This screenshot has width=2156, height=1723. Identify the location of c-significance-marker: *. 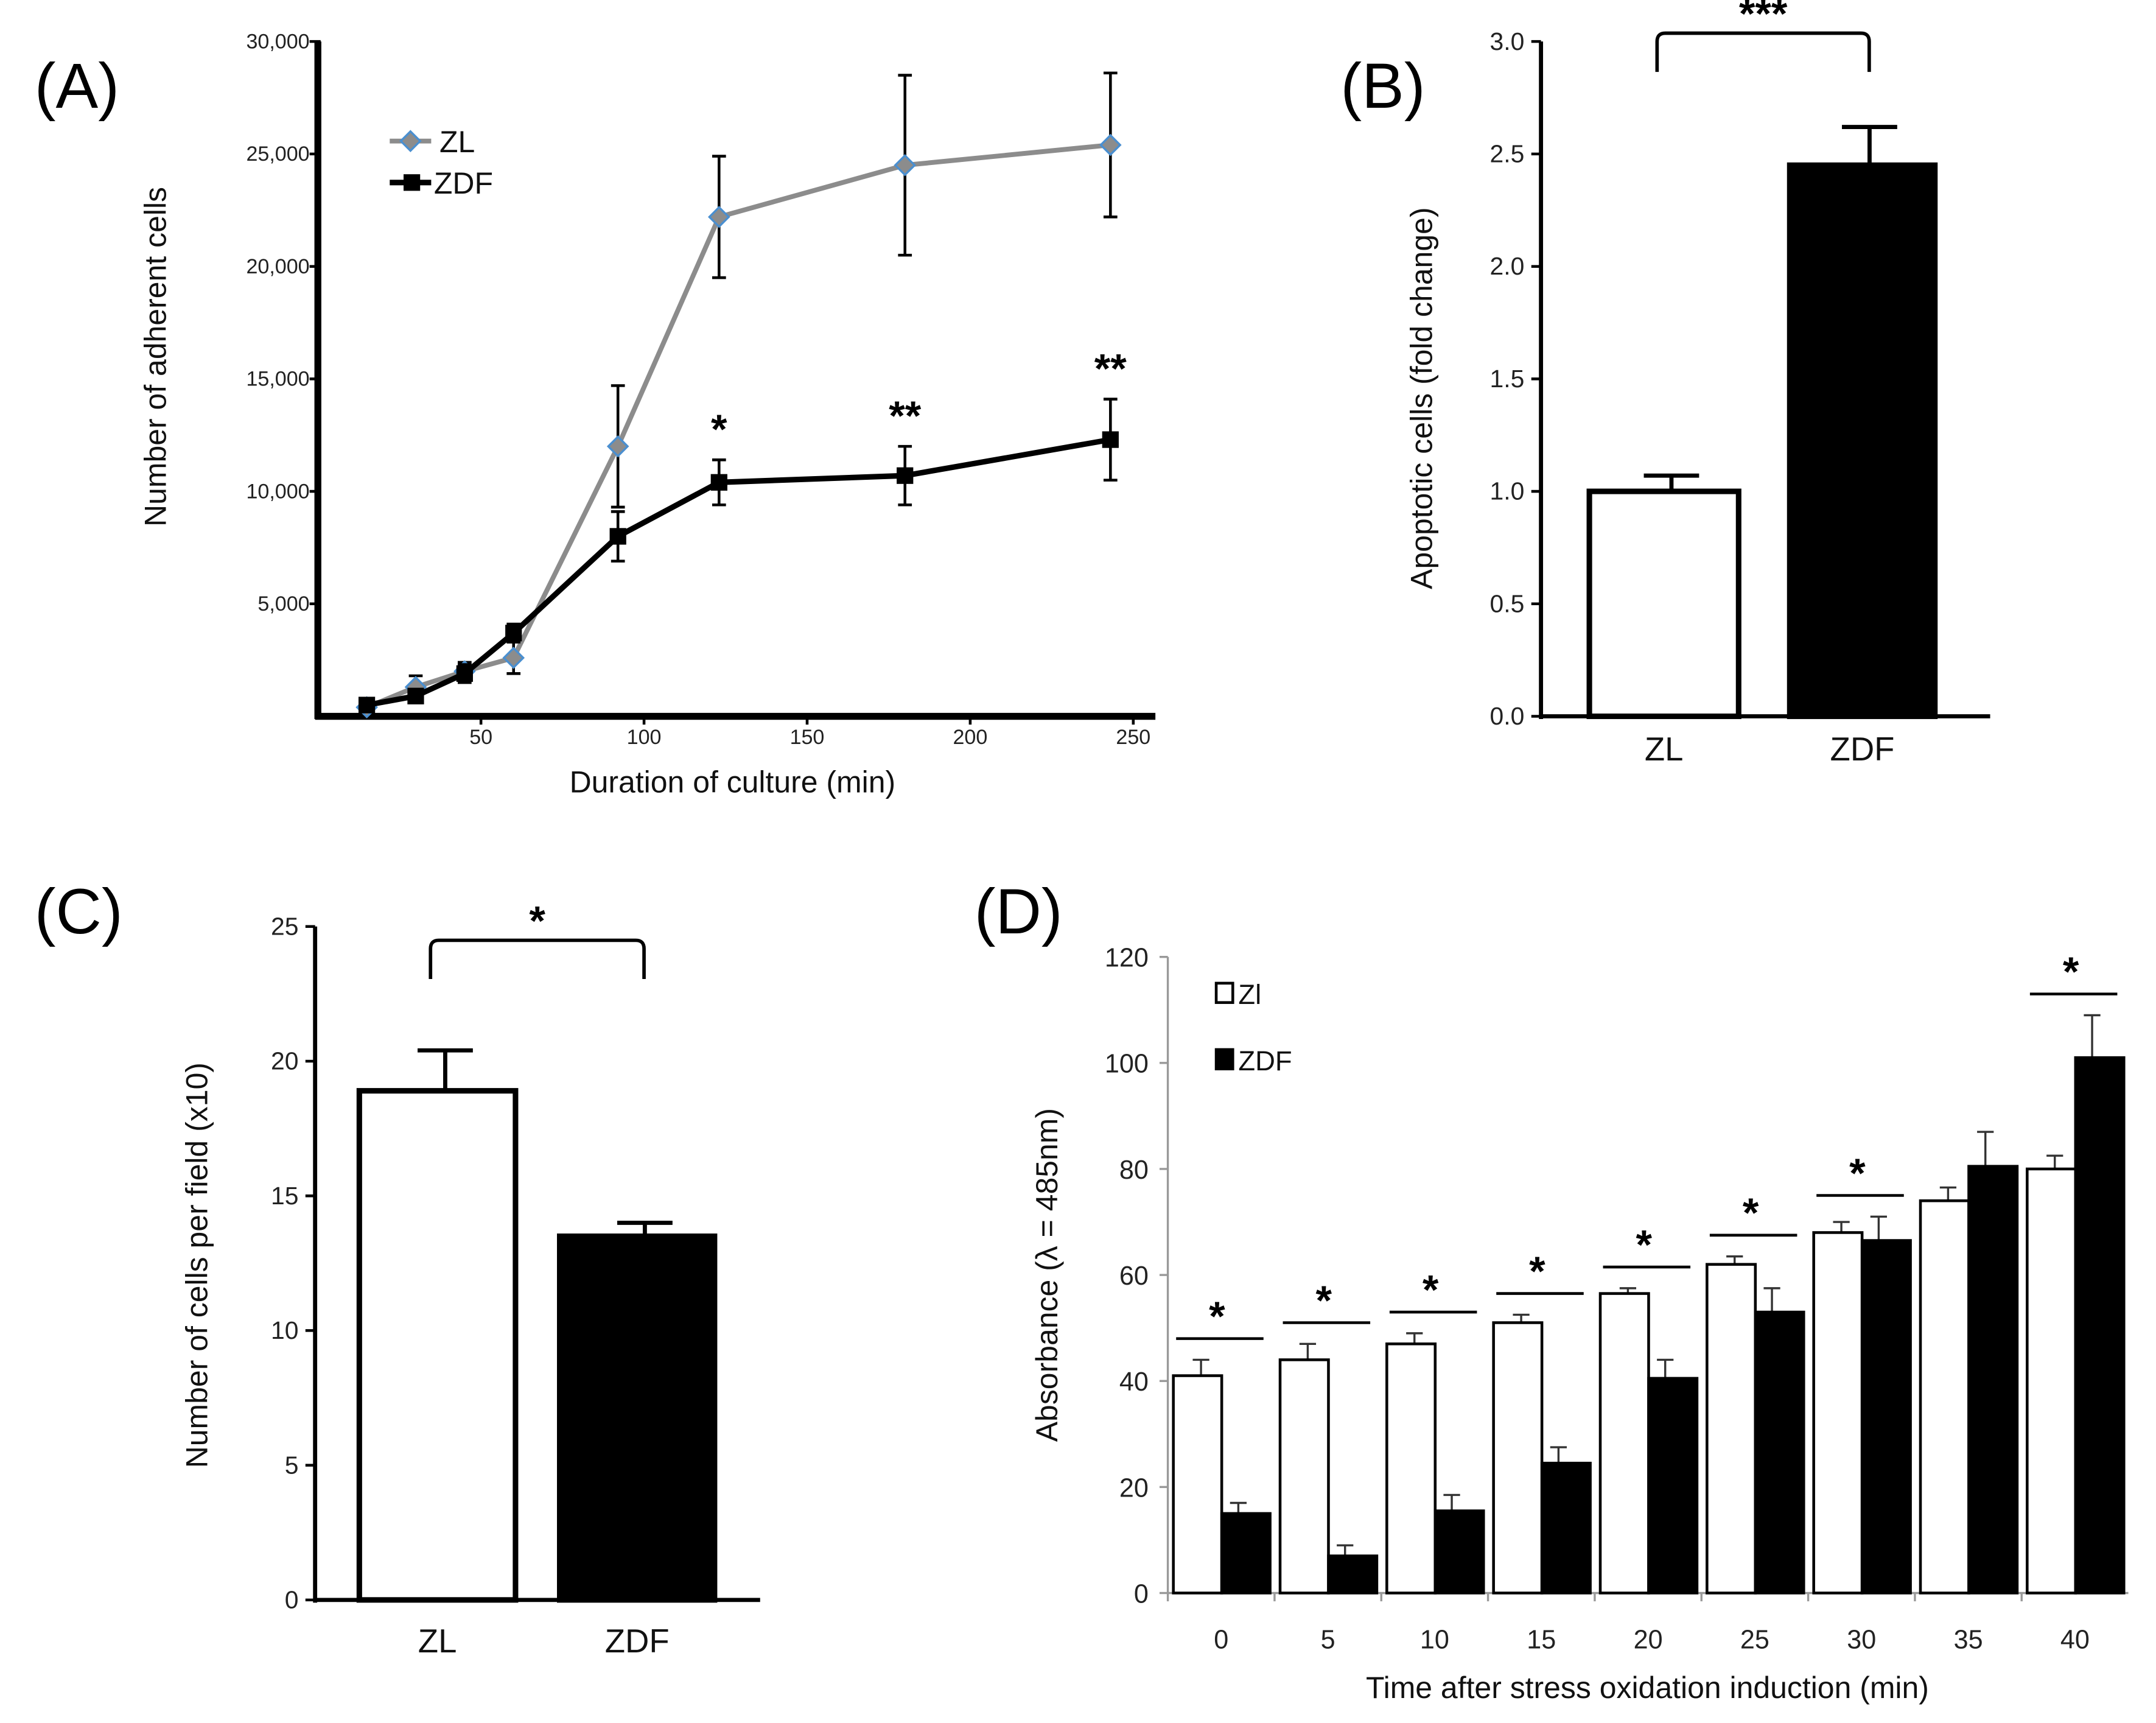
(537, 921).